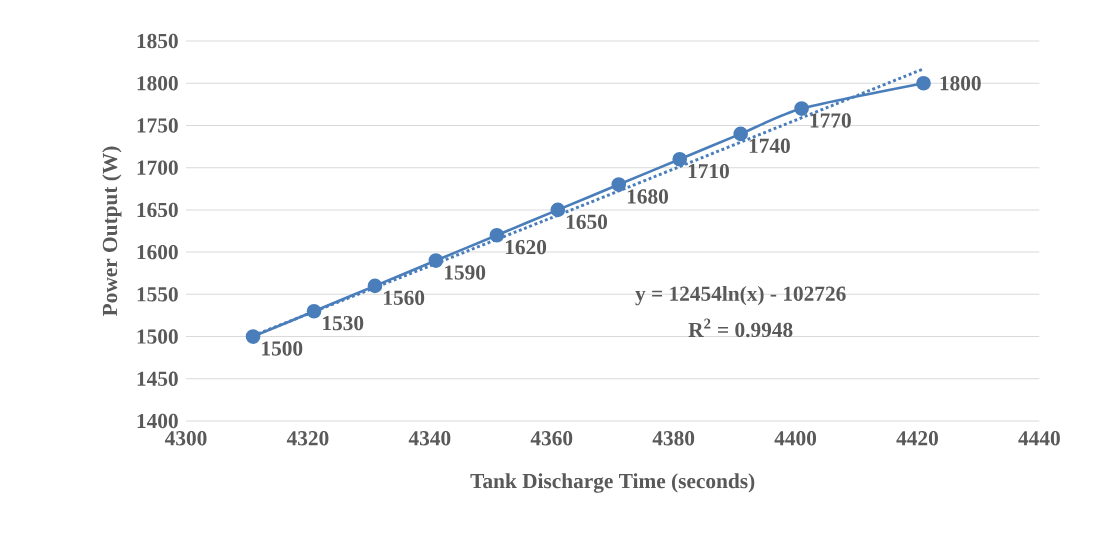  Describe the element at coordinates (551, 438) in the screenshot. I see `x-tick-label: 4360` at that location.